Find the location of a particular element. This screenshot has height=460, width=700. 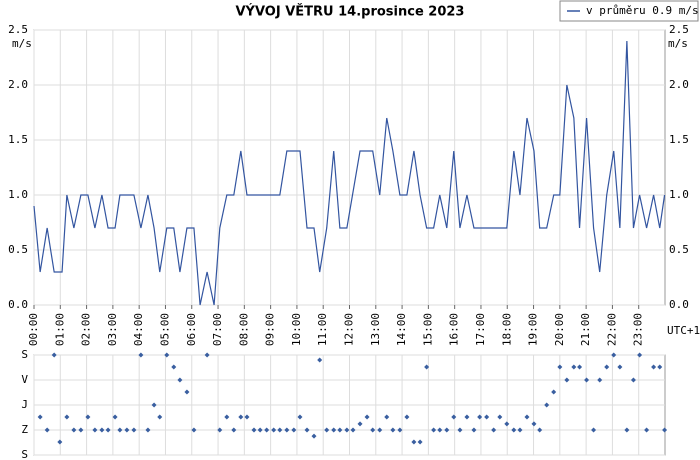

y-tick-label: S is located at coordinates (24, 354).